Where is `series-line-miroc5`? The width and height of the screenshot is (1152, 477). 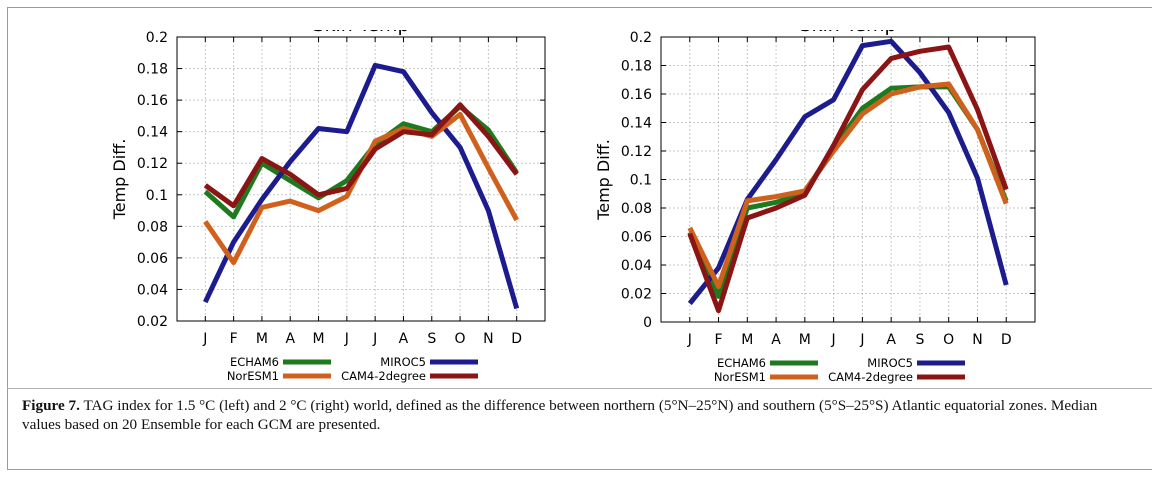
series-line-miroc5 is located at coordinates (361, 186).